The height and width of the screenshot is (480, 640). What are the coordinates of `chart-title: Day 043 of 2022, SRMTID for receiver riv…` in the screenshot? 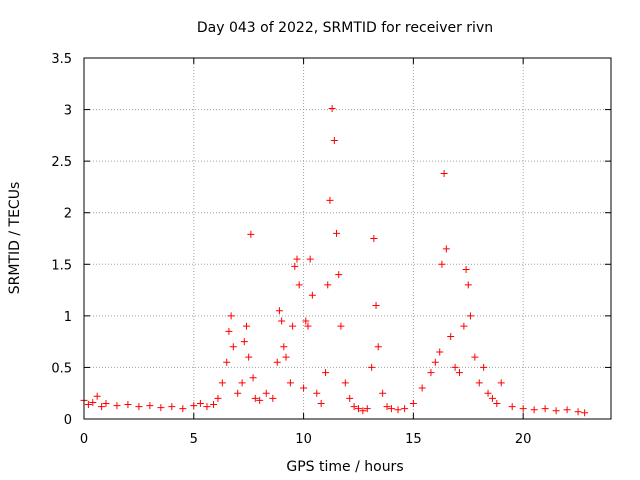 It's located at (345, 28).